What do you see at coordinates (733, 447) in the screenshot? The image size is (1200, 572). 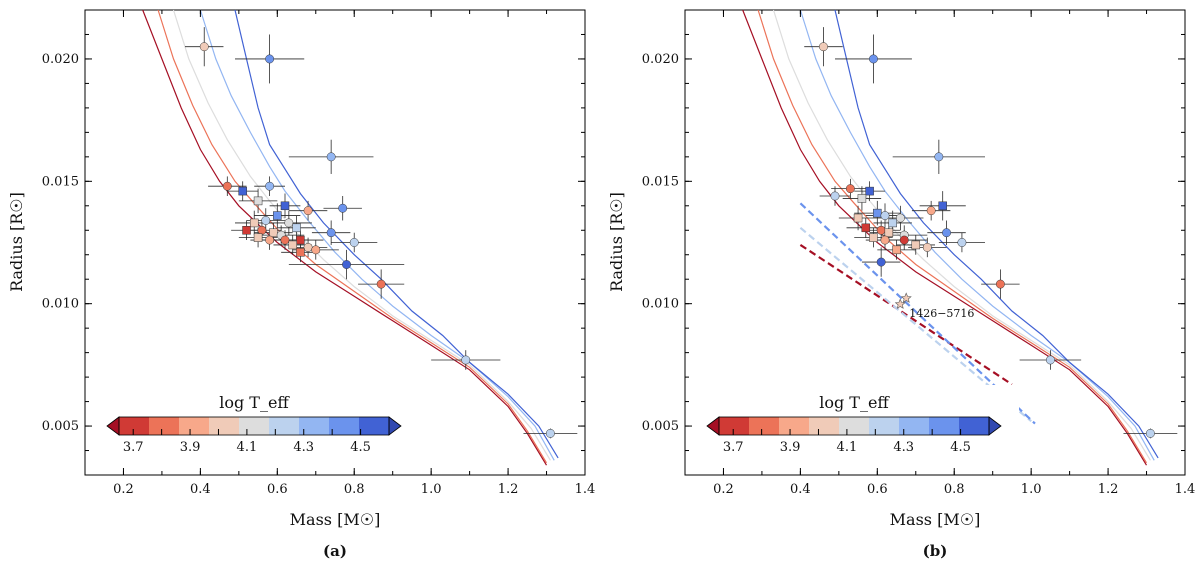 I see `colorbar-tick-label: 3.7` at bounding box center [733, 447].